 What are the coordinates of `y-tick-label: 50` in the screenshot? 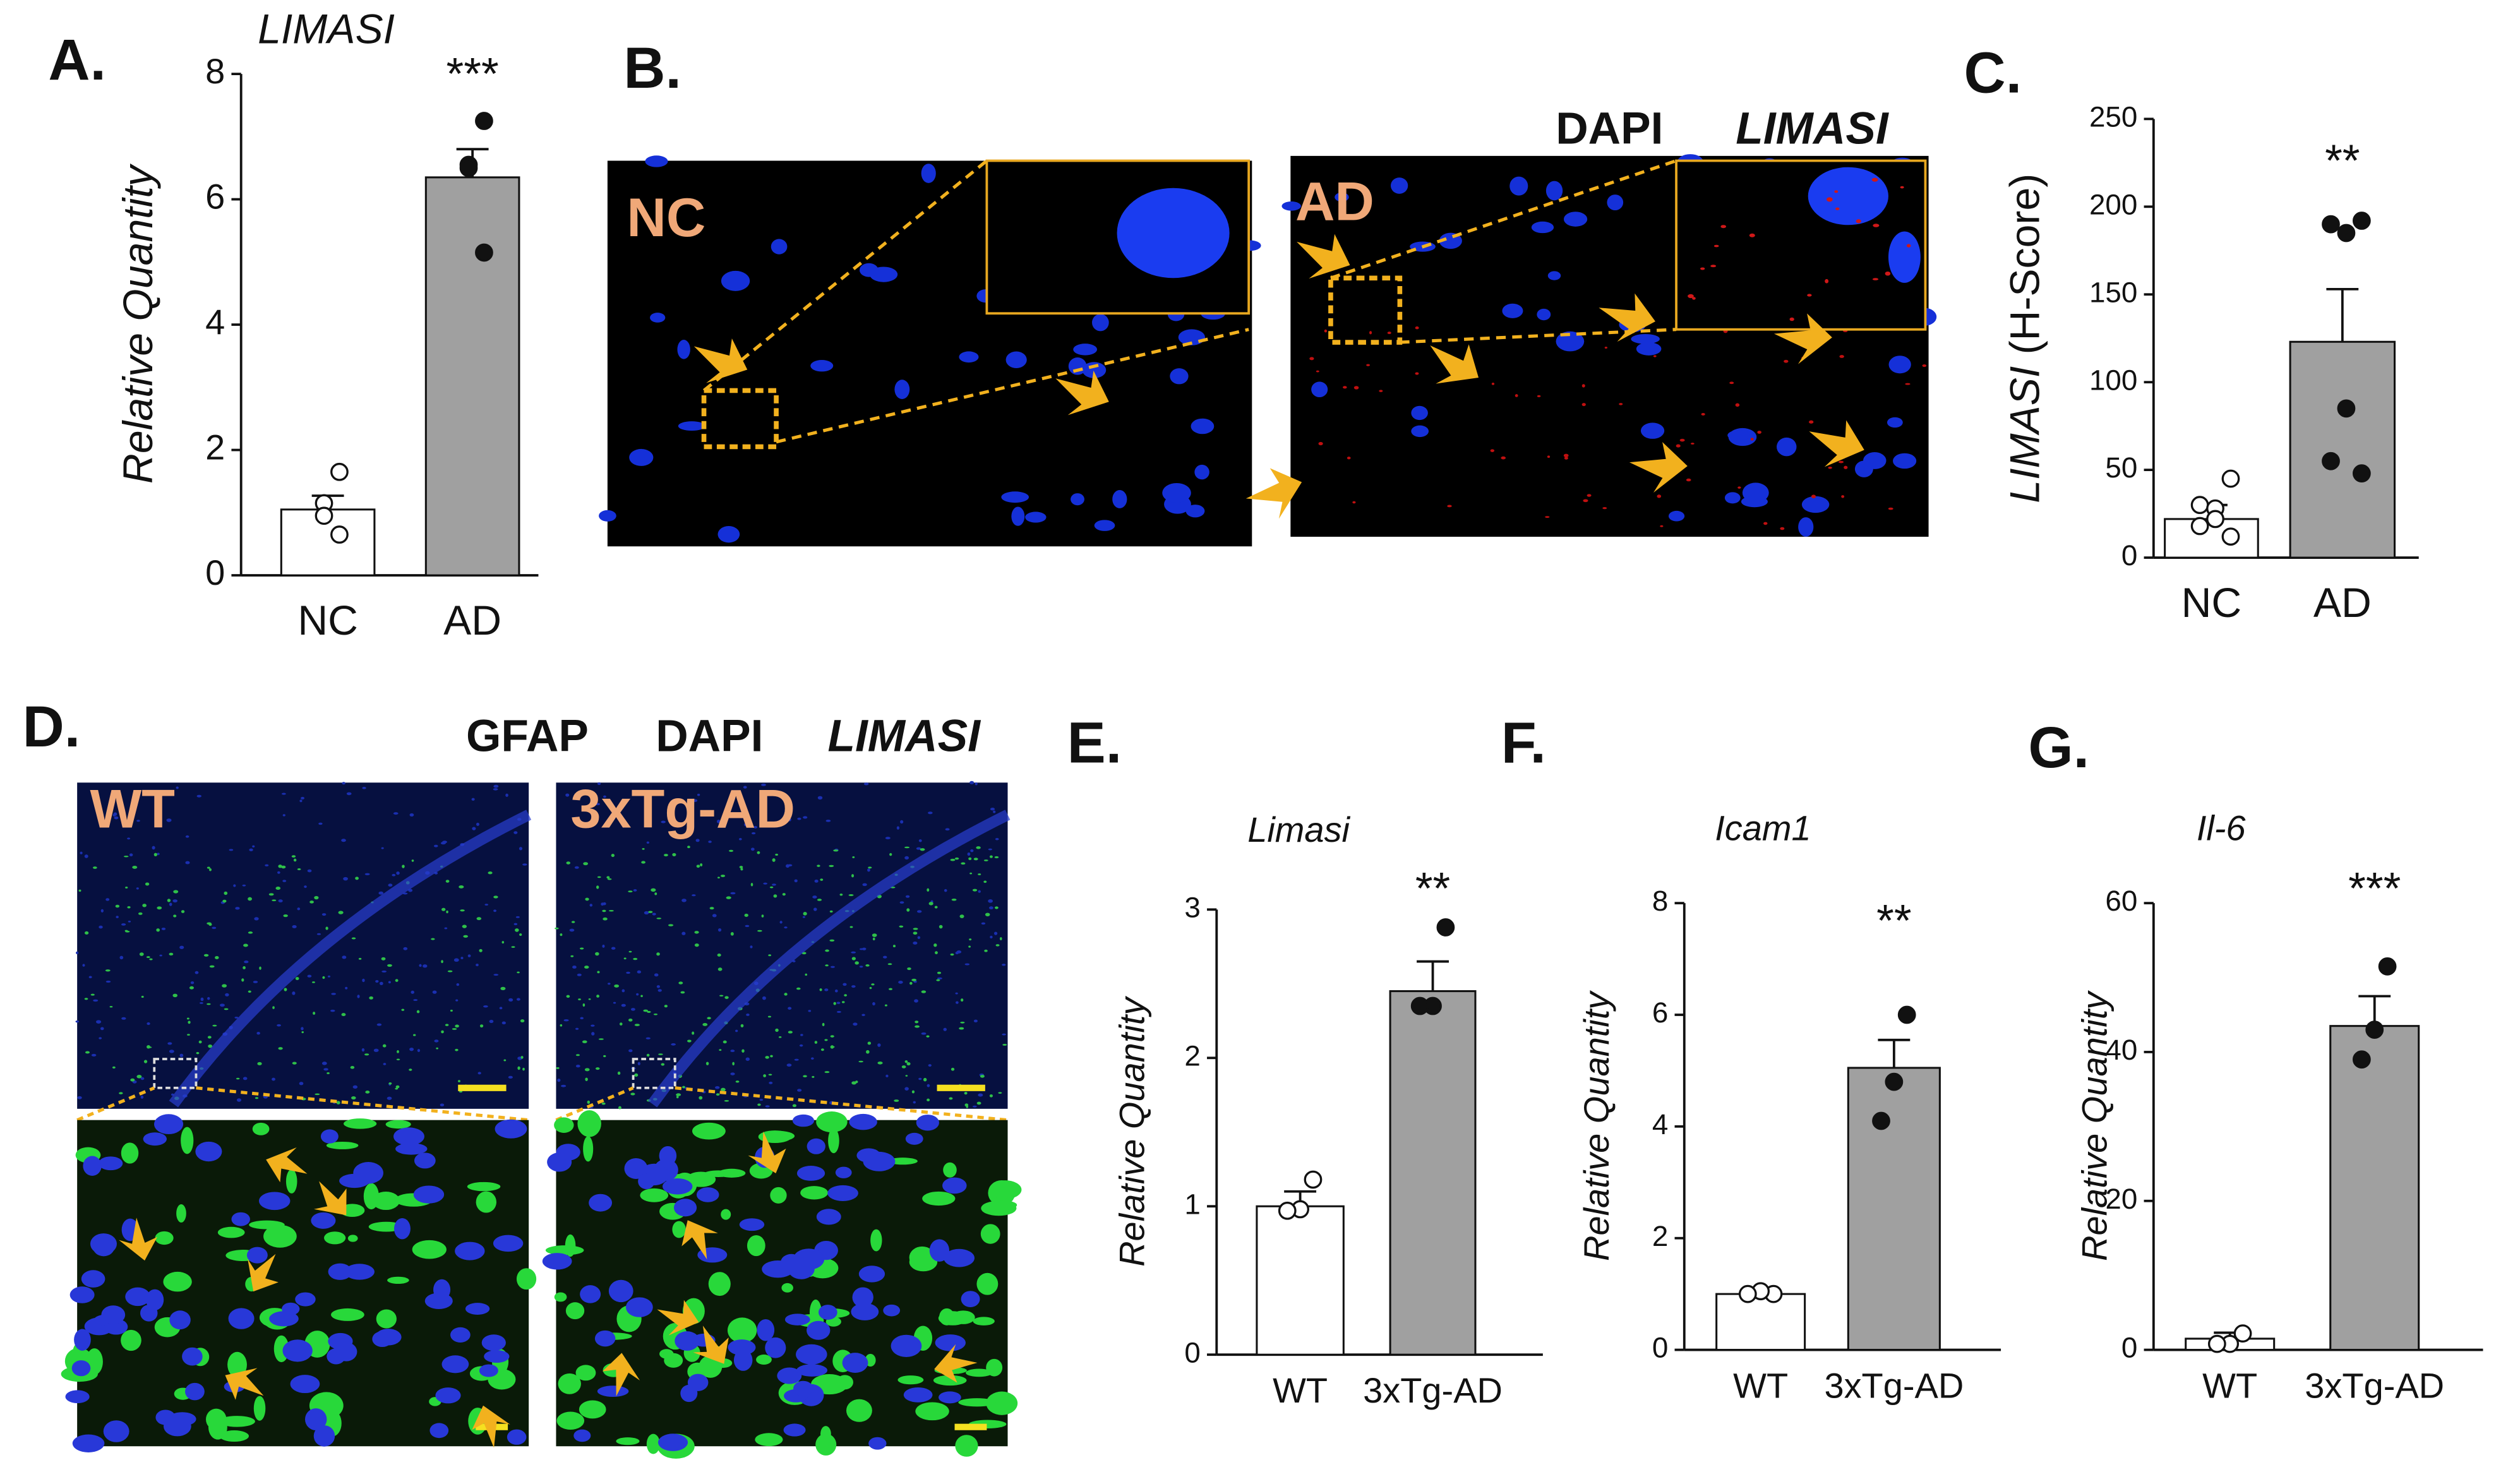 It's located at (2121, 468).